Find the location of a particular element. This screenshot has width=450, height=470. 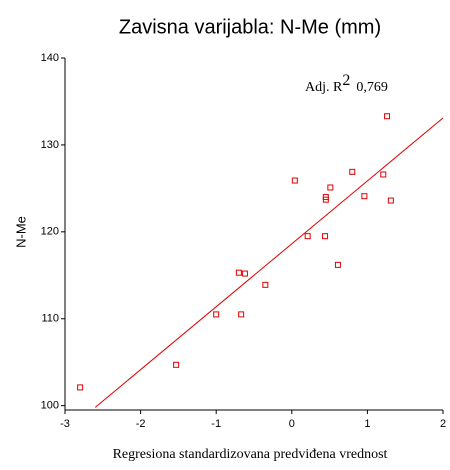

y-tick-label: 130 is located at coordinates (50, 145).